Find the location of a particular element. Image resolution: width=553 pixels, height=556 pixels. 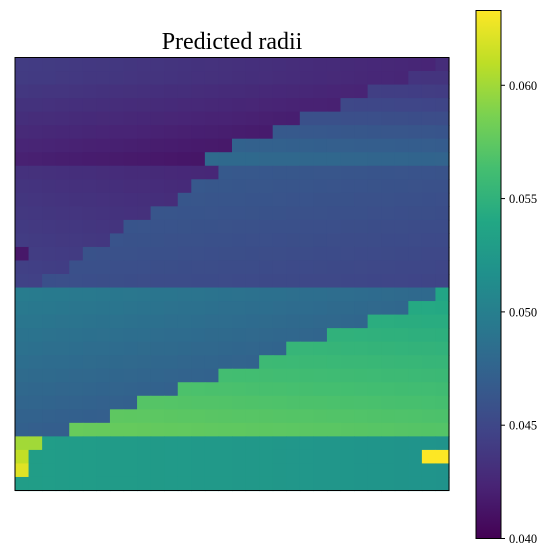

colorbar-tick-label: 0.060 is located at coordinates (523, 86).